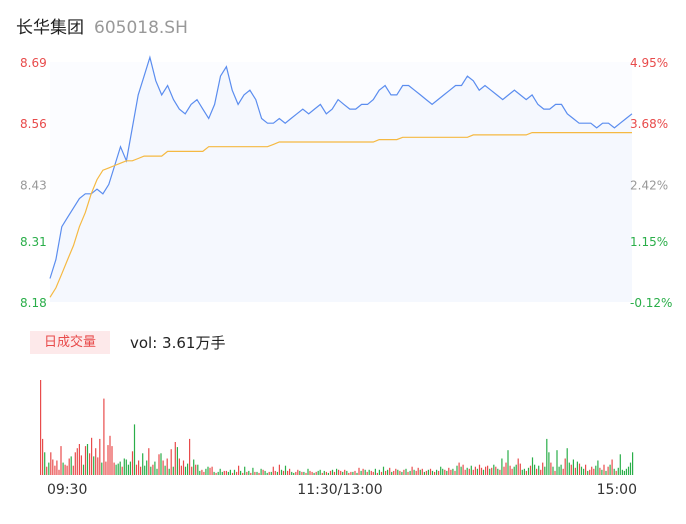 The image size is (686, 524). I want to click on pct-tick-label: 4.95%, so click(649, 63).